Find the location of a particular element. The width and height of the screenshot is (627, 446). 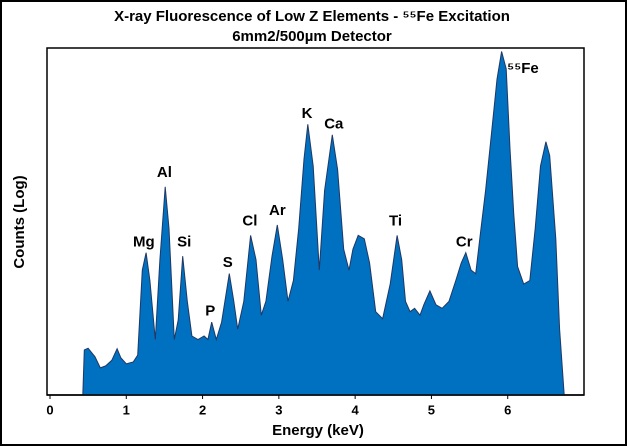

peak-label: Si is located at coordinates (184, 241).